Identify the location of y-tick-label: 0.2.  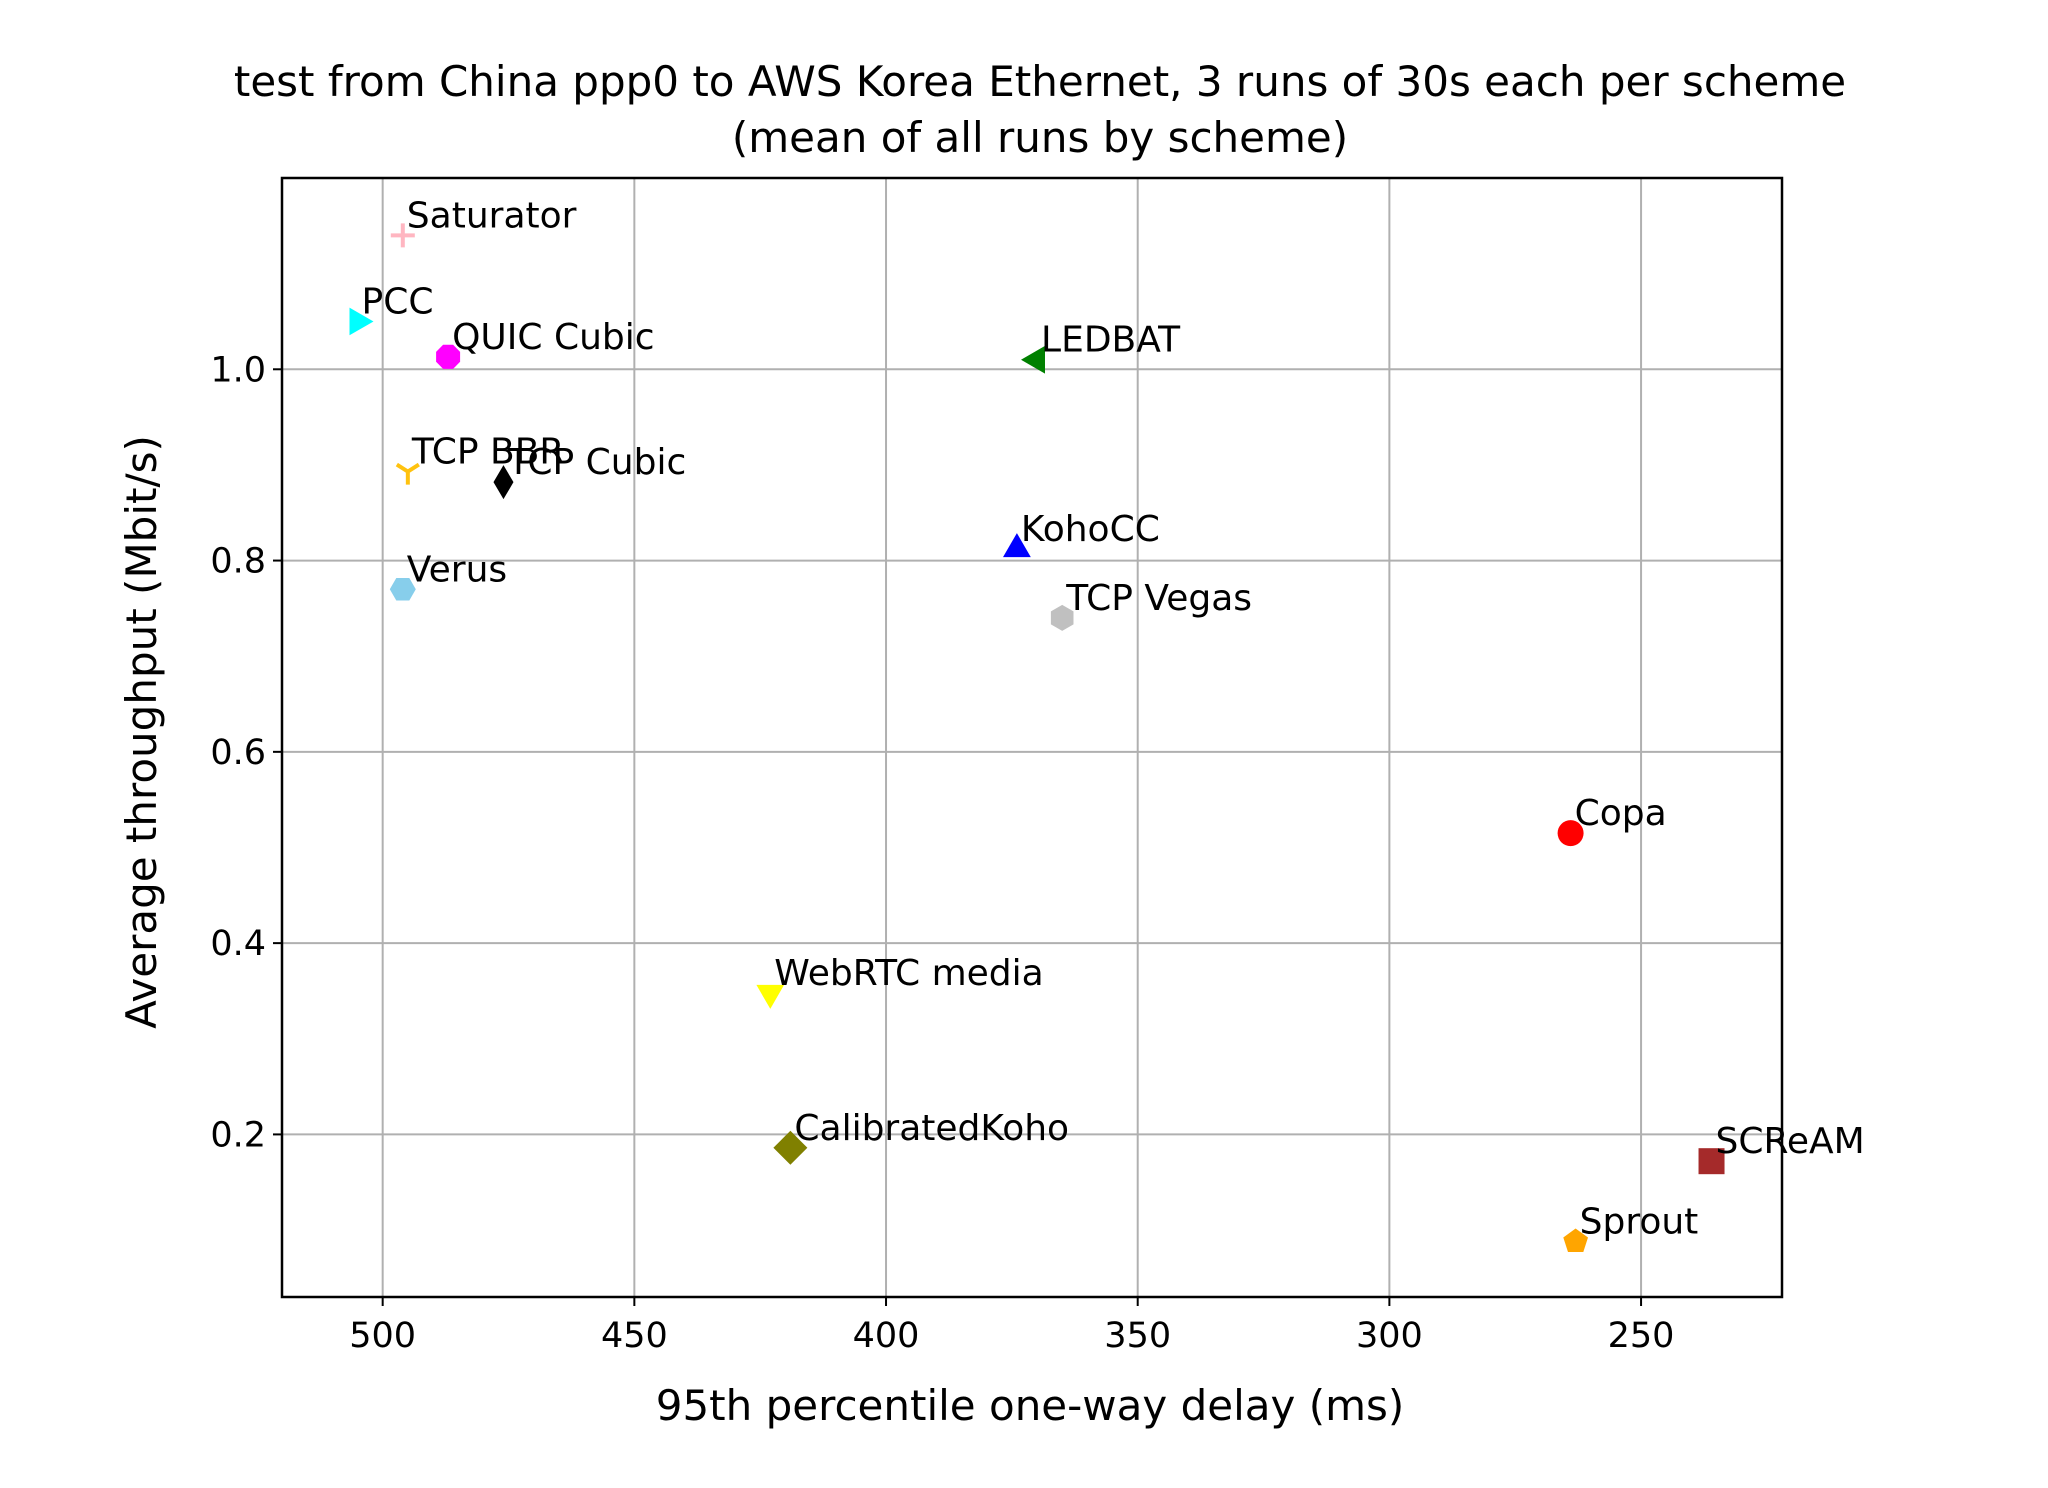
(238, 1135).